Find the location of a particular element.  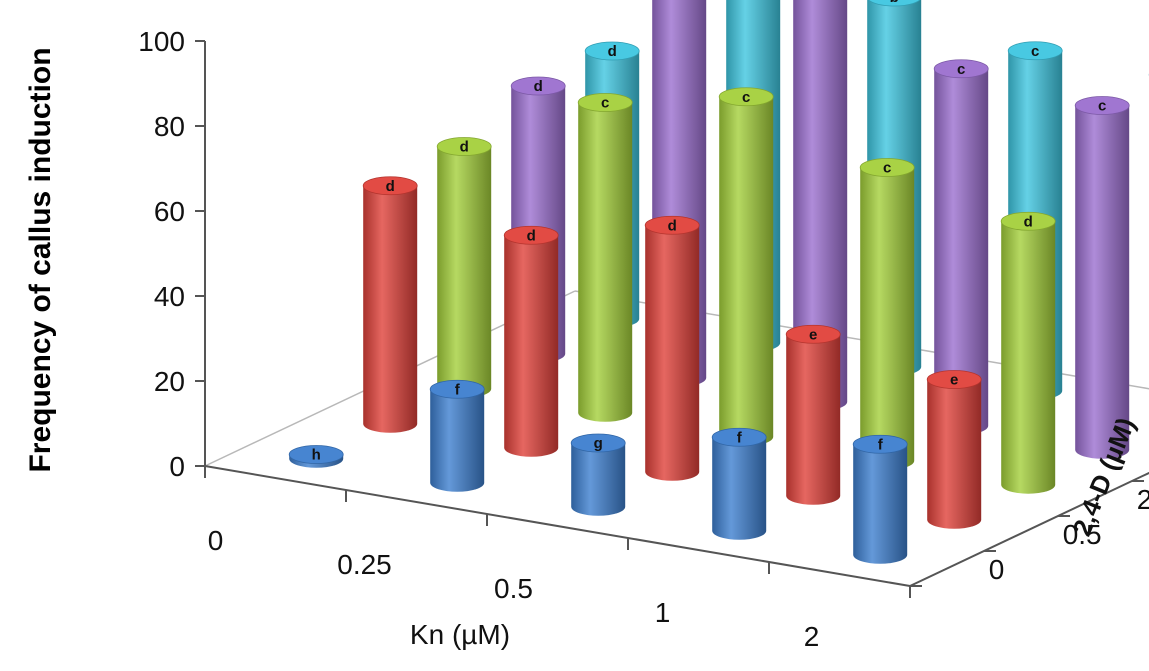

depth-tick-label: 0 is located at coordinates (997, 569).